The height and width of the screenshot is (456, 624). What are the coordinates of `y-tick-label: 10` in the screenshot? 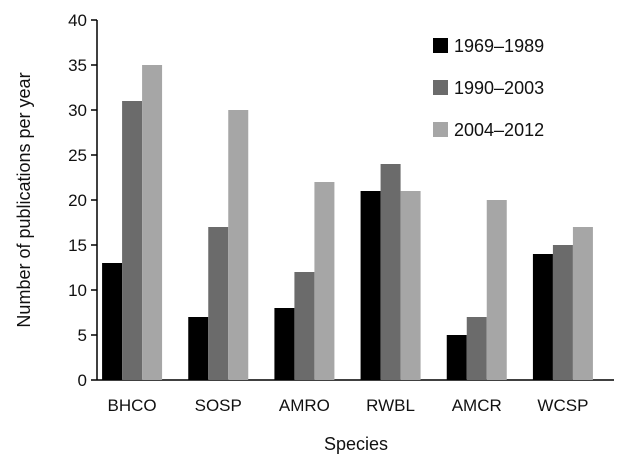 It's located at (77, 290).